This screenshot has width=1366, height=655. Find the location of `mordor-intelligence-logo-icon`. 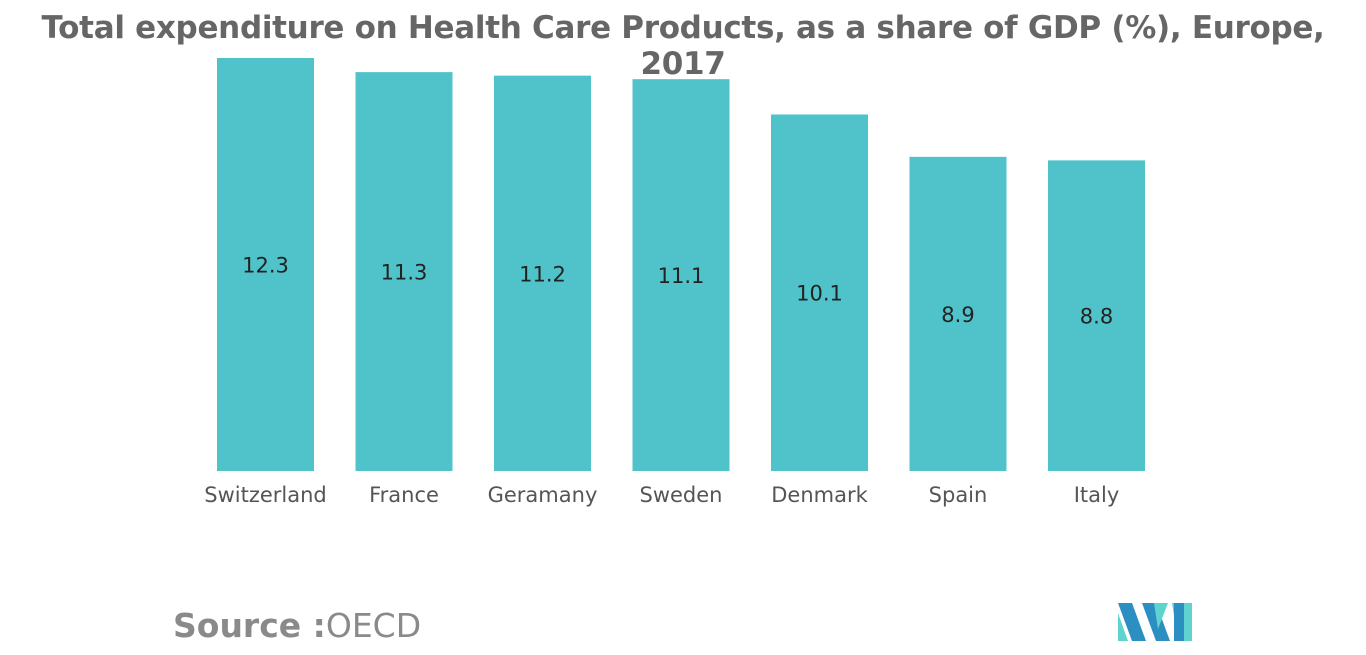

mordor-intelligence-logo-icon is located at coordinates (1155, 622).